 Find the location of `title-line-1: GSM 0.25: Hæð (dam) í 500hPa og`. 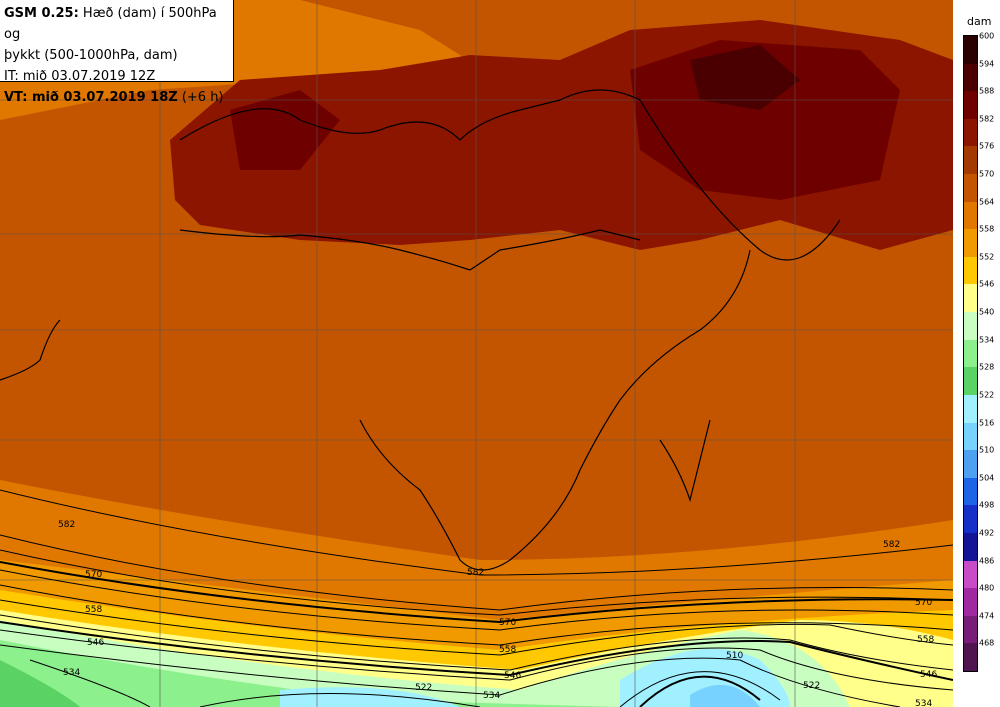

title-line-1: GSM 0.25: Hæð (dam) í 500hPa og is located at coordinates (116, 24).